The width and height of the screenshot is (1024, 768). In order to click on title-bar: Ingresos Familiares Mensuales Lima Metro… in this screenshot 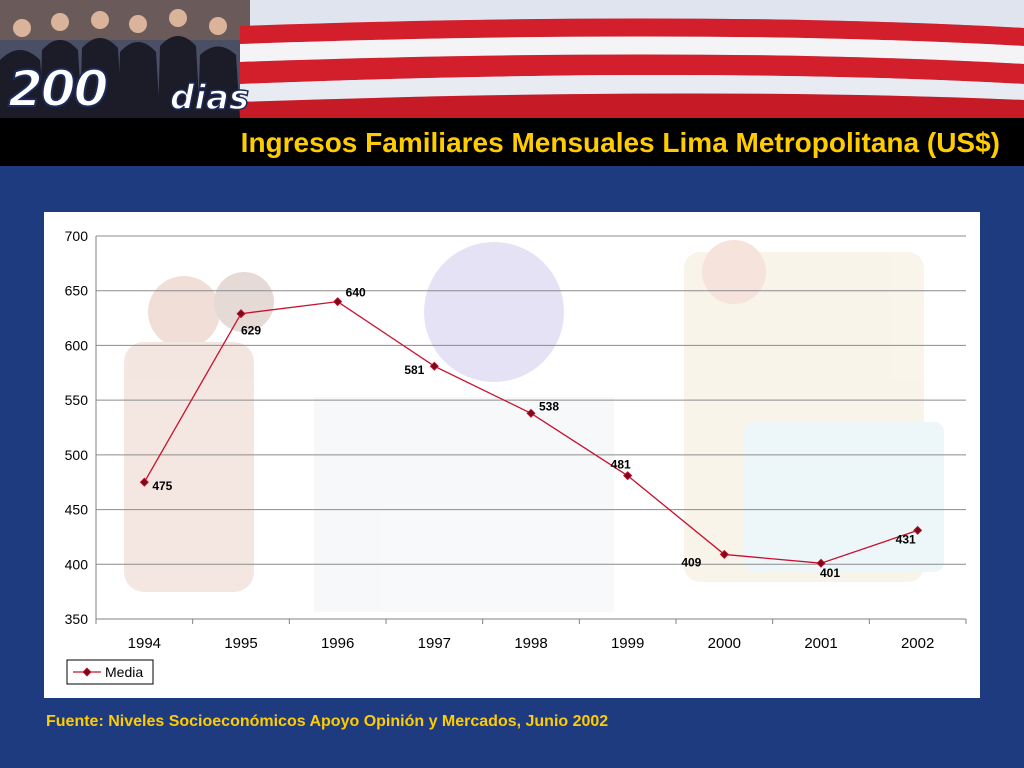, I will do `click(512, 142)`.